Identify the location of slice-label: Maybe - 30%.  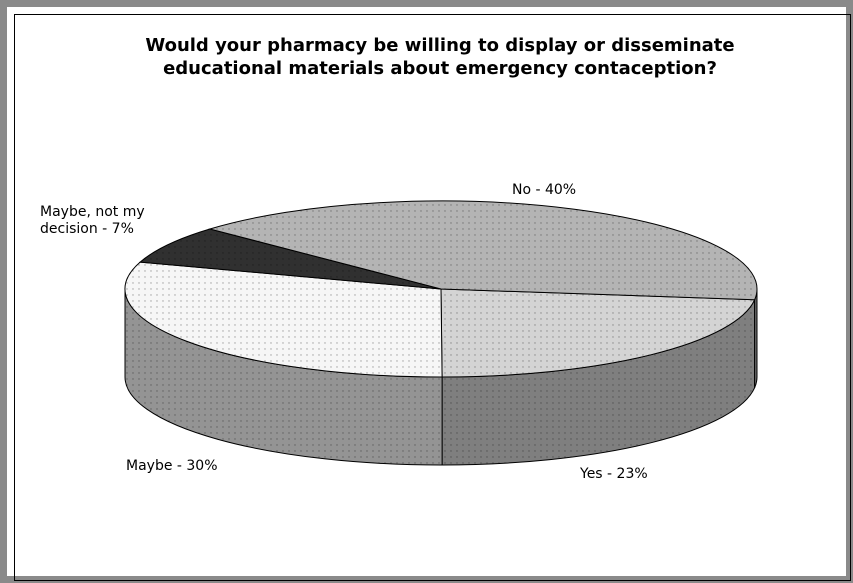
(172, 466).